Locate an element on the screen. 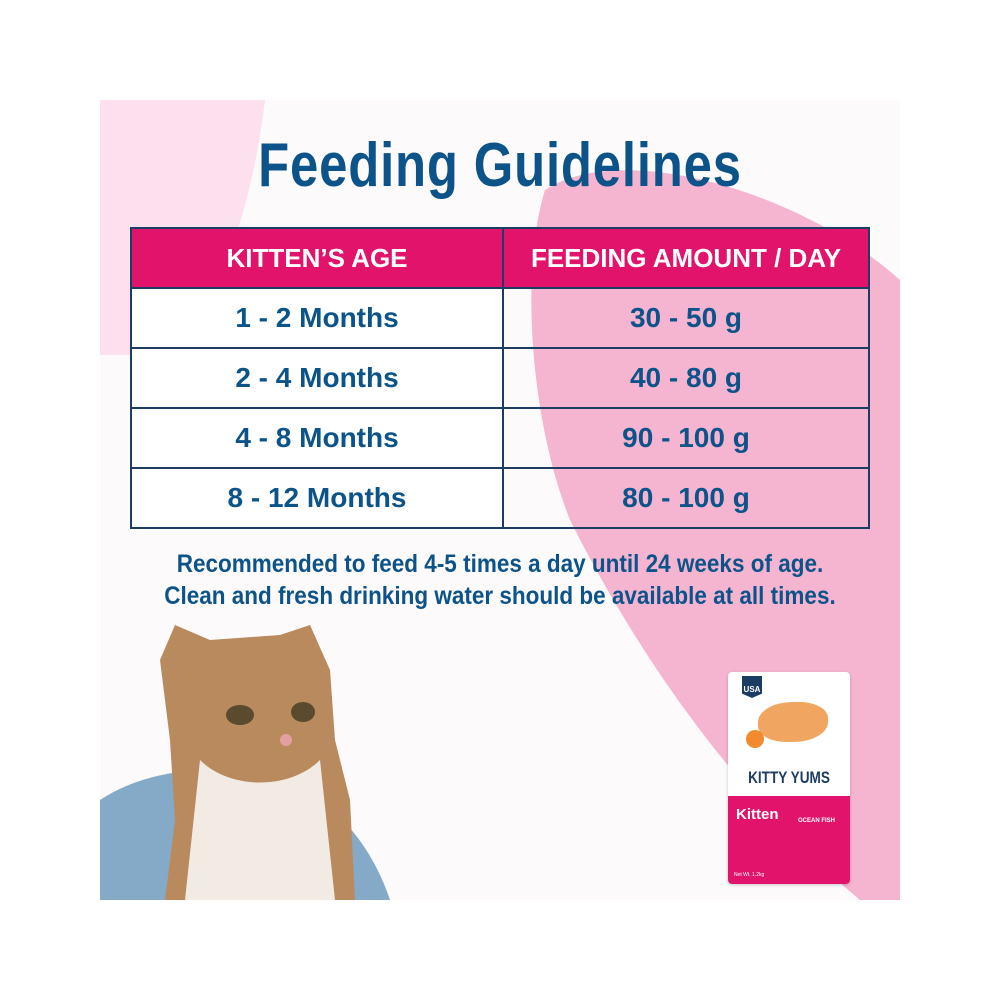  table-row: 2 - 4 Months 40 - 80 g is located at coordinates (500, 378).